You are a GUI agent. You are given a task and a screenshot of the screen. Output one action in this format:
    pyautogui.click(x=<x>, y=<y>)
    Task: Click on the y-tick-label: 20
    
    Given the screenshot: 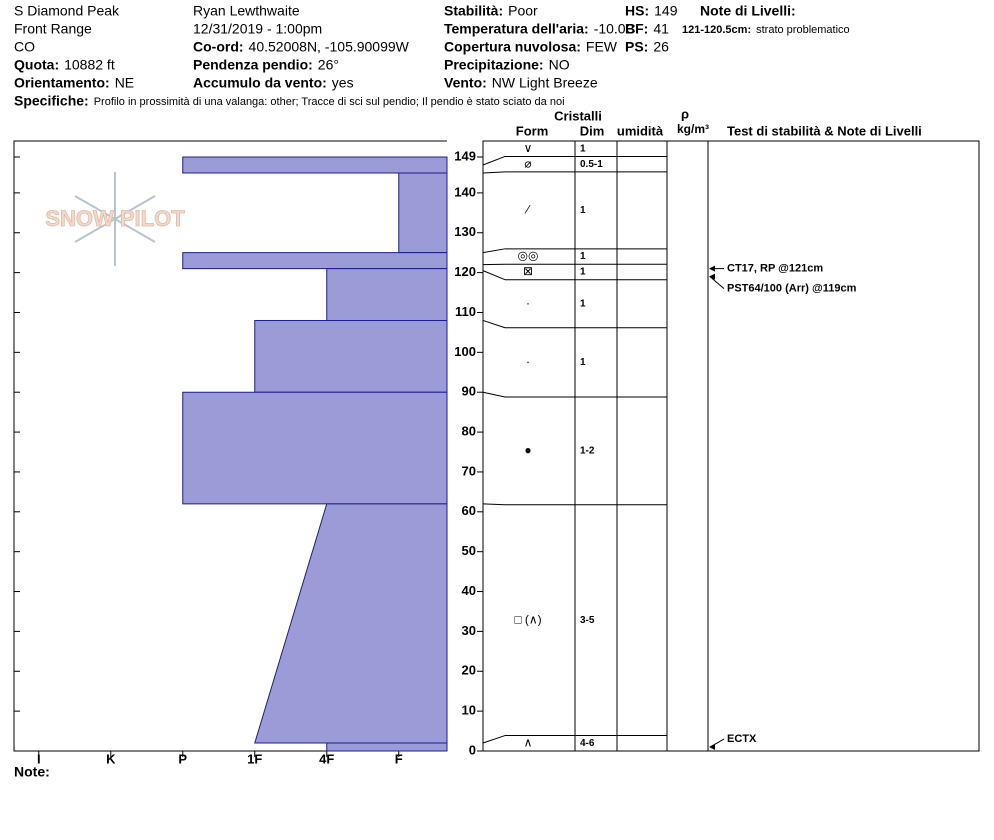 What is the action you would take?
    pyautogui.click(x=469, y=670)
    